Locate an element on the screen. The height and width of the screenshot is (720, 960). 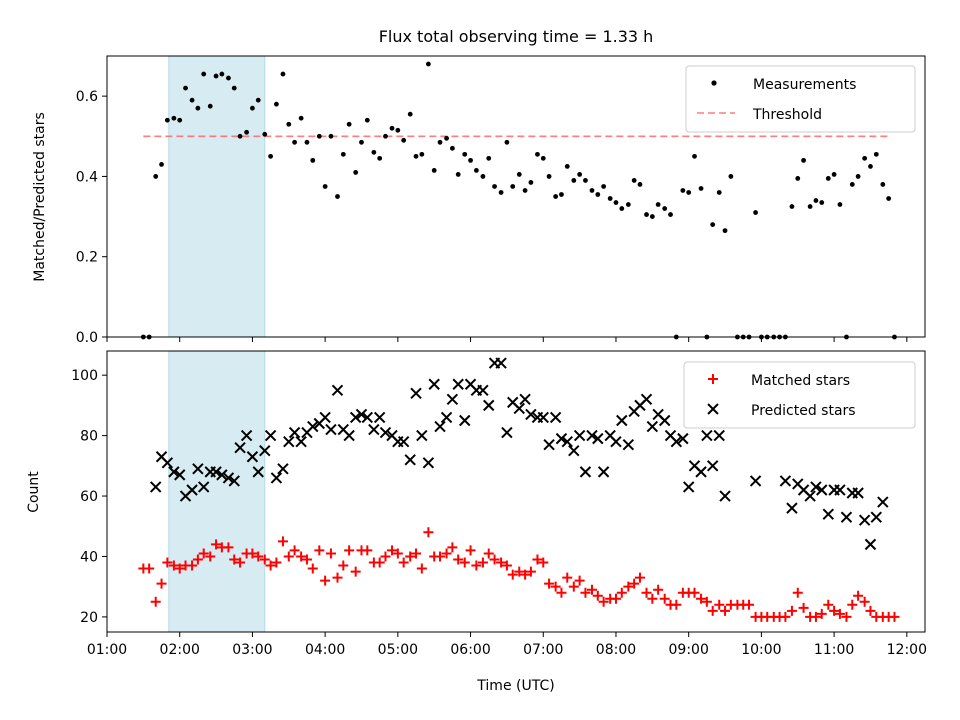
legend-predicted-label: Predicted stars is located at coordinates (803, 411).